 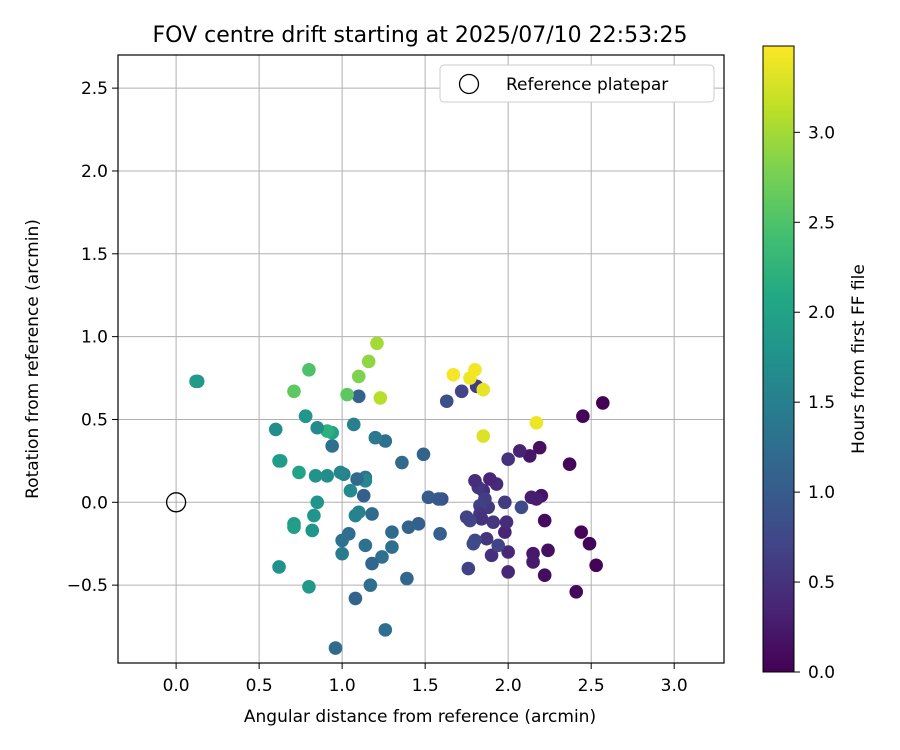 I want to click on x-axis-ticks: 0.0 0.5 1.0 1.5 2.0 2.5 3.0, so click(x=425, y=679).